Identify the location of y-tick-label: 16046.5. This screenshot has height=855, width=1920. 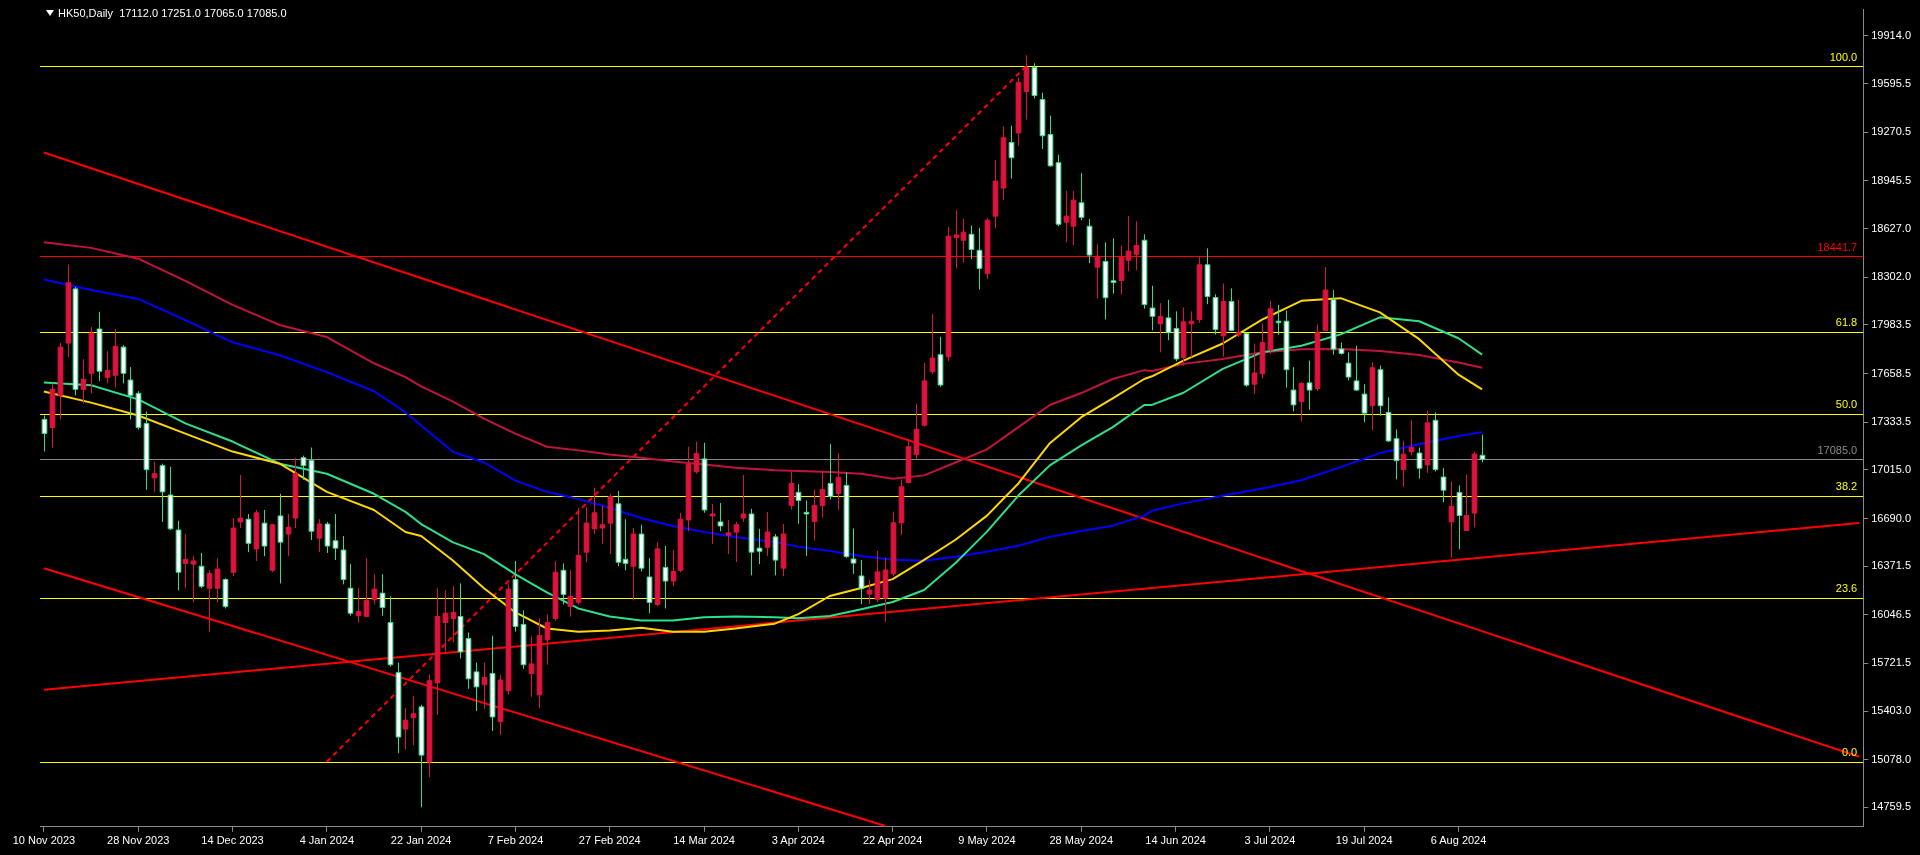
(1891, 613).